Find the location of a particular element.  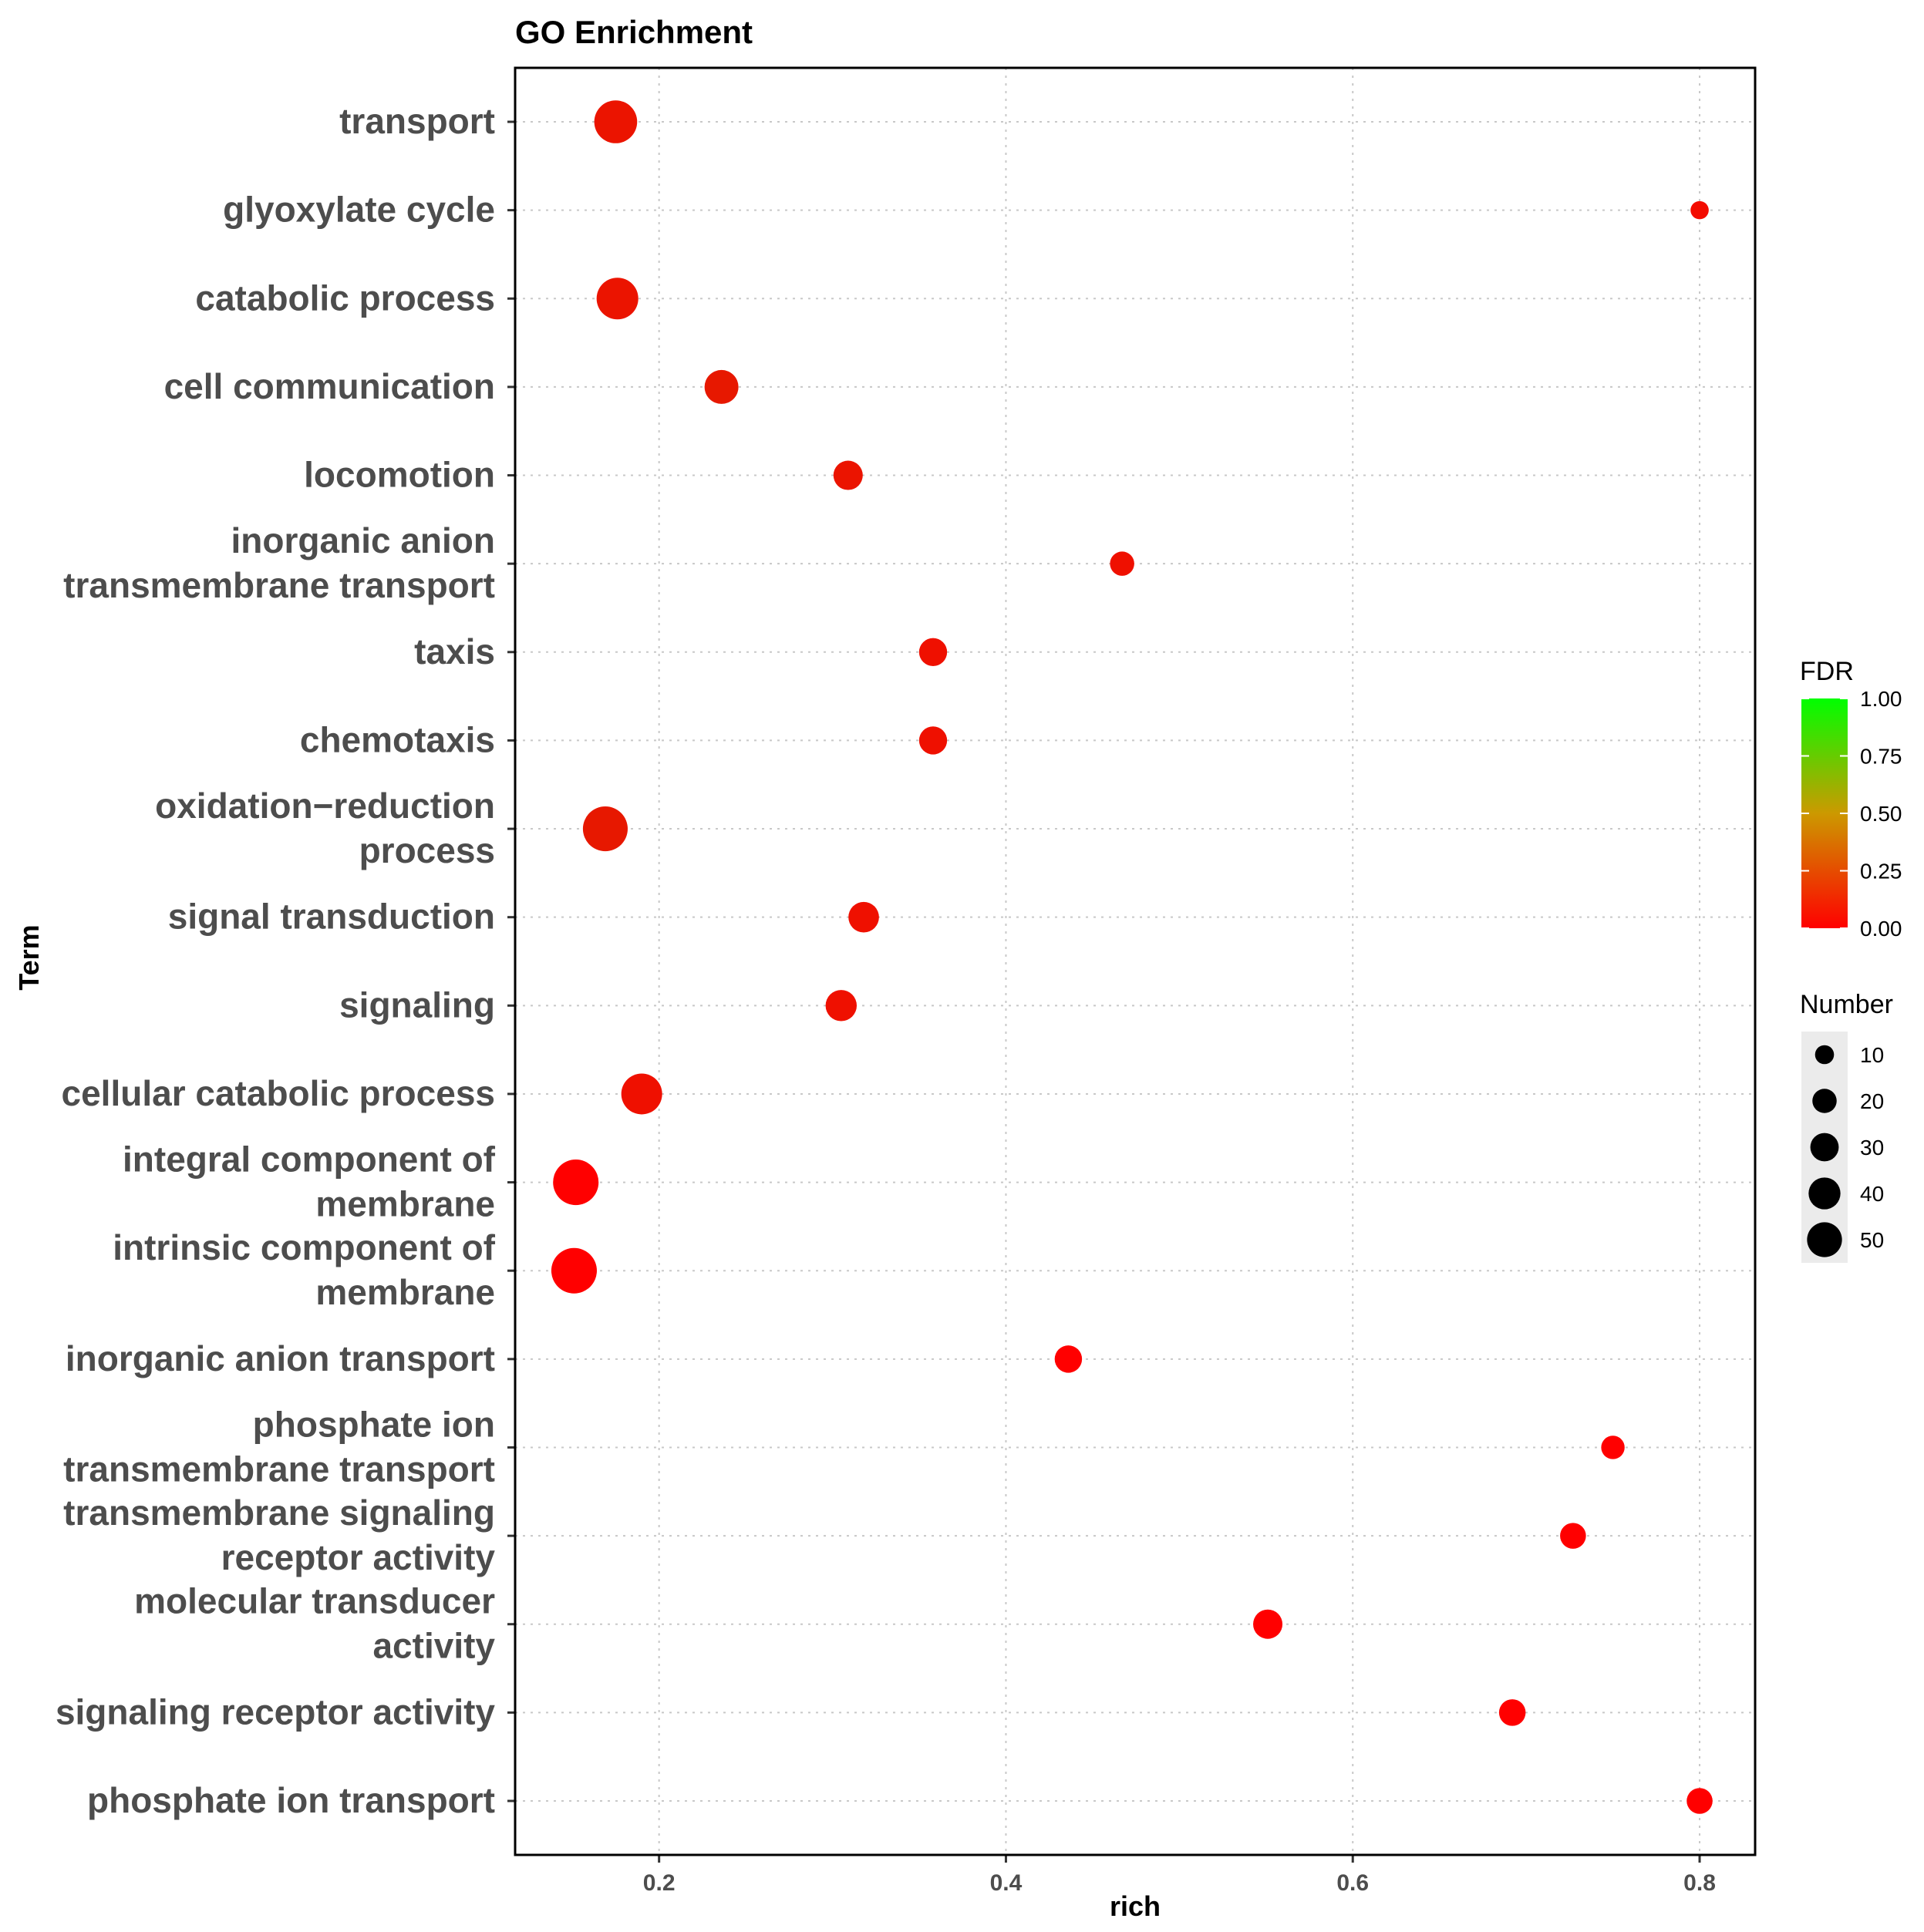

y-tick-label: cellular catabolic process is located at coordinates (279, 1093).